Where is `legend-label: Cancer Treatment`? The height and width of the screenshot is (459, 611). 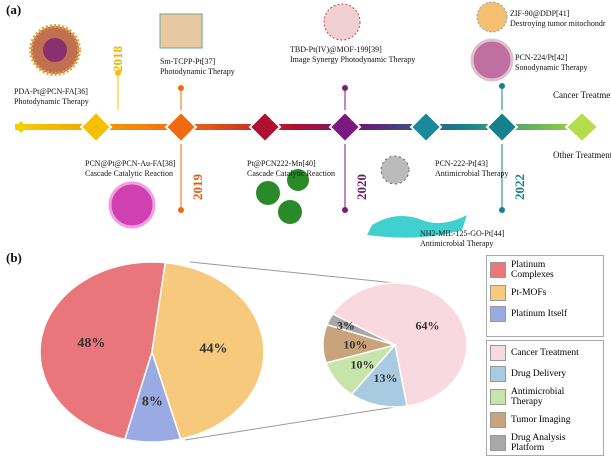 legend-label: Cancer Treatment is located at coordinates (545, 353).